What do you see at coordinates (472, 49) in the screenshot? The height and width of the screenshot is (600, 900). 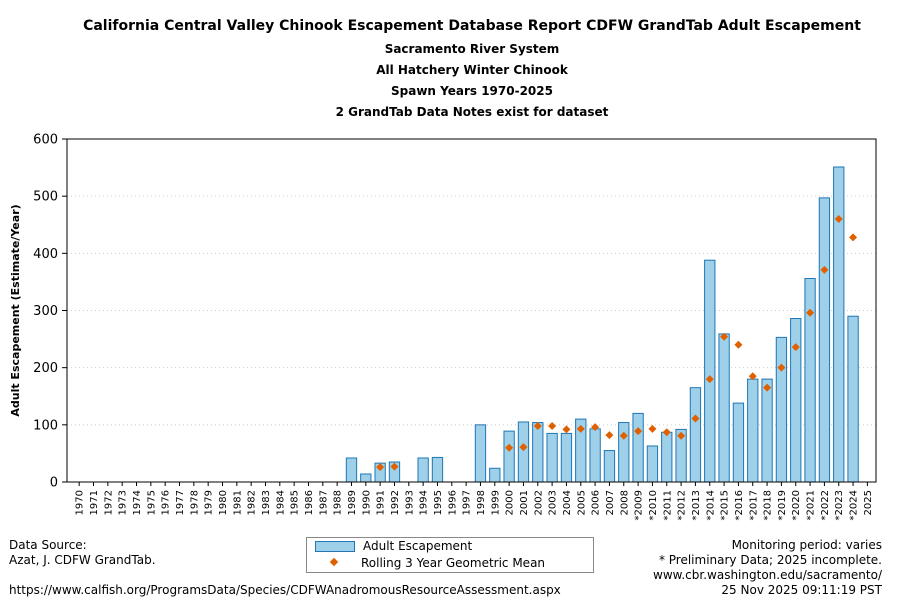 I see `chart-subtitle-river: Sacramento River System` at bounding box center [472, 49].